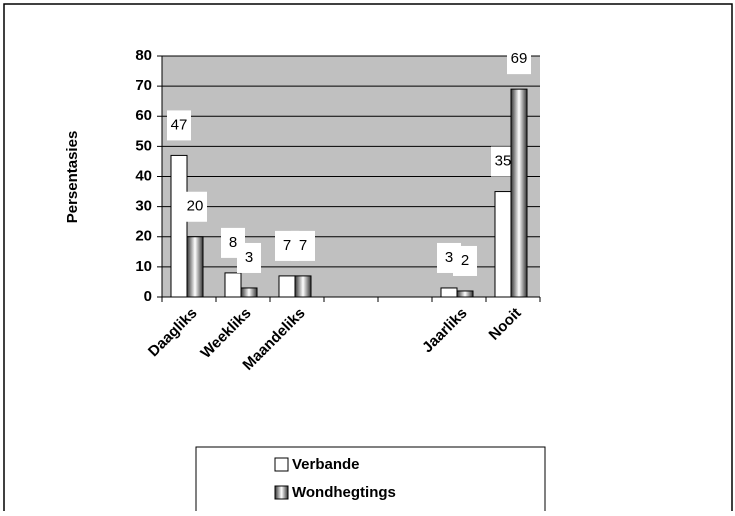 This screenshot has width=735, height=516. I want to click on x-tick-label: Weekliks, so click(225, 333).